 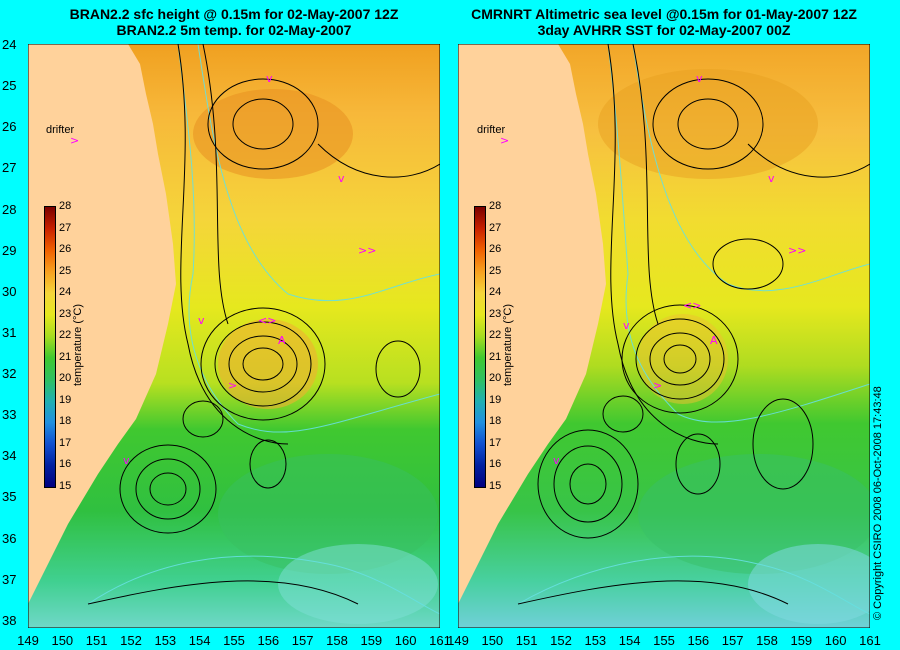 What do you see at coordinates (50, 347) in the screenshot?
I see `left-colorbar` at bounding box center [50, 347].